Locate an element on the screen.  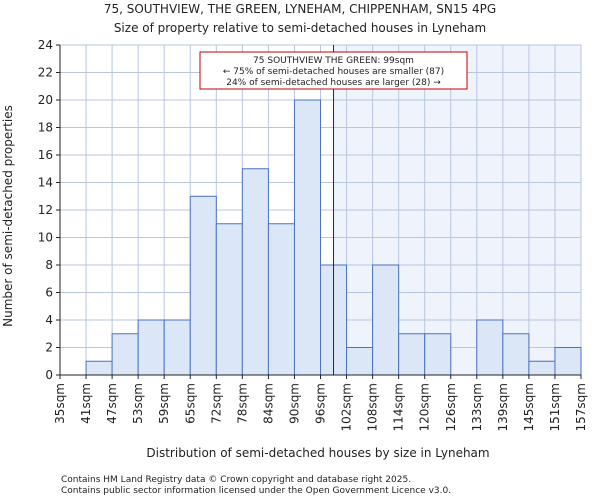
x-tick-label: 41sqm is located at coordinates (86, 403).